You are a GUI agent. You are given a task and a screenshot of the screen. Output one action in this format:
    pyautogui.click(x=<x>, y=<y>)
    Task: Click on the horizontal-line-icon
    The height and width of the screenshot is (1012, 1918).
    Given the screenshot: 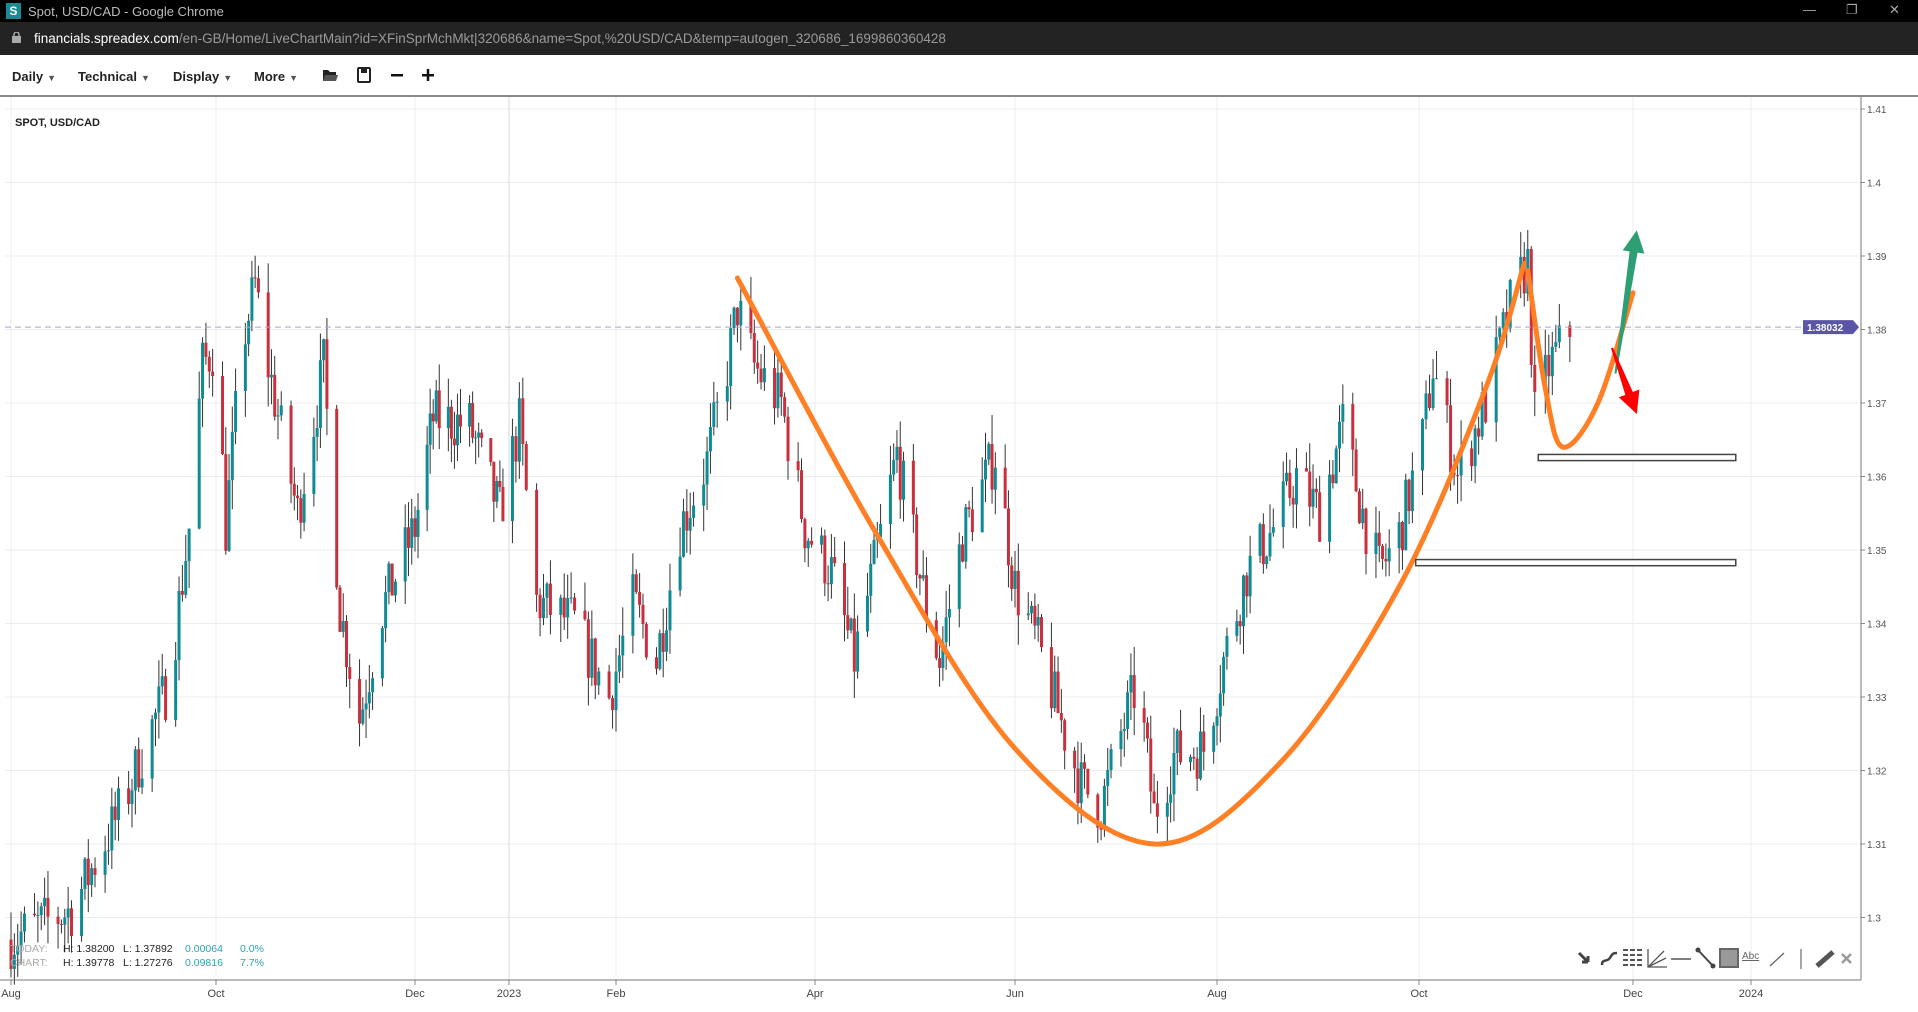 What is the action you would take?
    pyautogui.click(x=1681, y=958)
    